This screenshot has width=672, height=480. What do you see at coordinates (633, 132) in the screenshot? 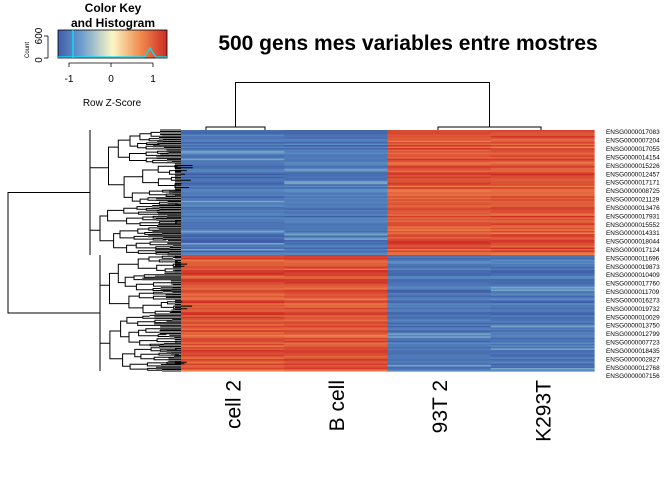
I see `row-label: ENSG0000017083` at bounding box center [633, 132].